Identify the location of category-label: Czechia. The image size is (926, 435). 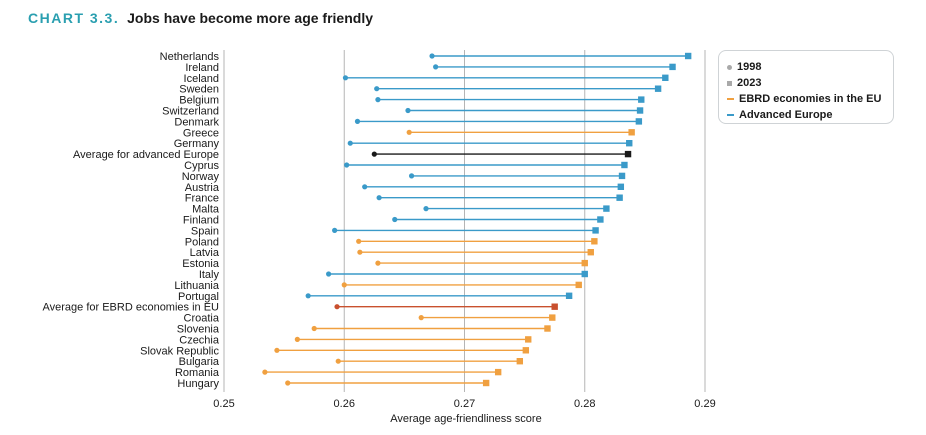
(199, 340).